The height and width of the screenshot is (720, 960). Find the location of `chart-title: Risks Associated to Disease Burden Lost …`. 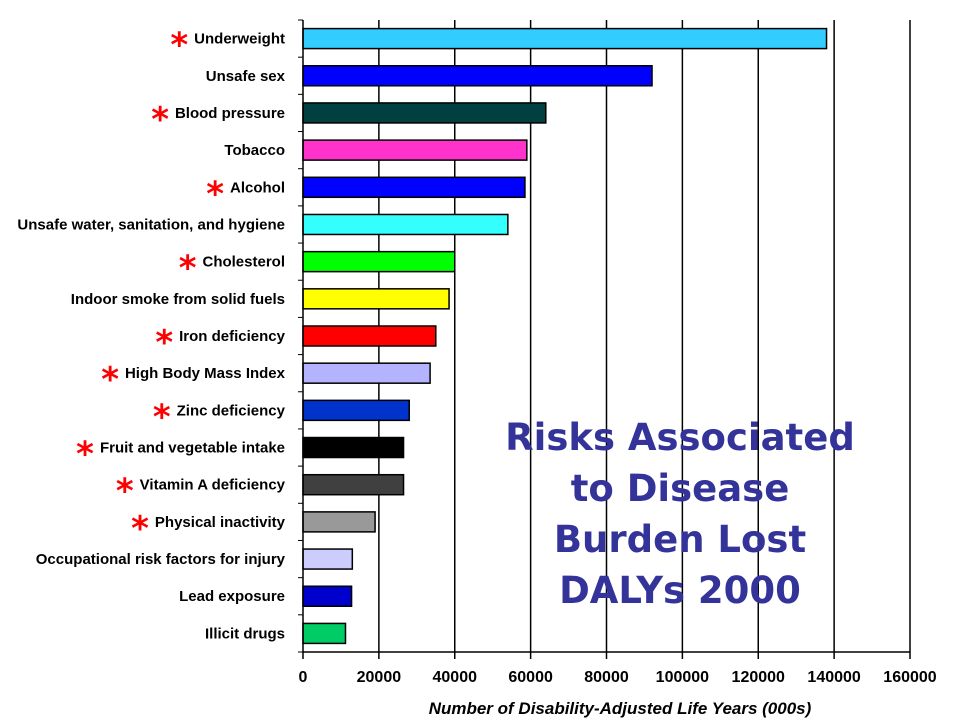

chart-title: Risks Associated to Disease Burden Lost … is located at coordinates (680, 514).